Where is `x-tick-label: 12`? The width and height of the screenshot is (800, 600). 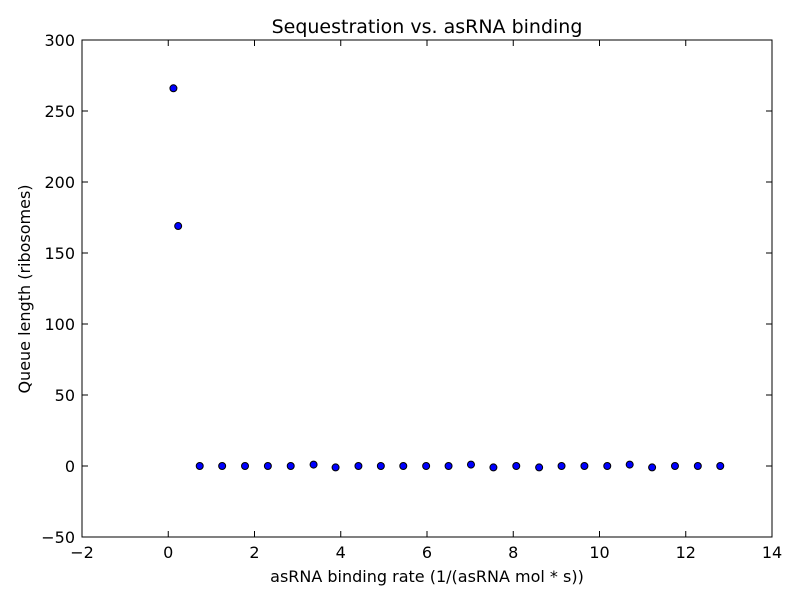 x-tick-label: 12 is located at coordinates (686, 552).